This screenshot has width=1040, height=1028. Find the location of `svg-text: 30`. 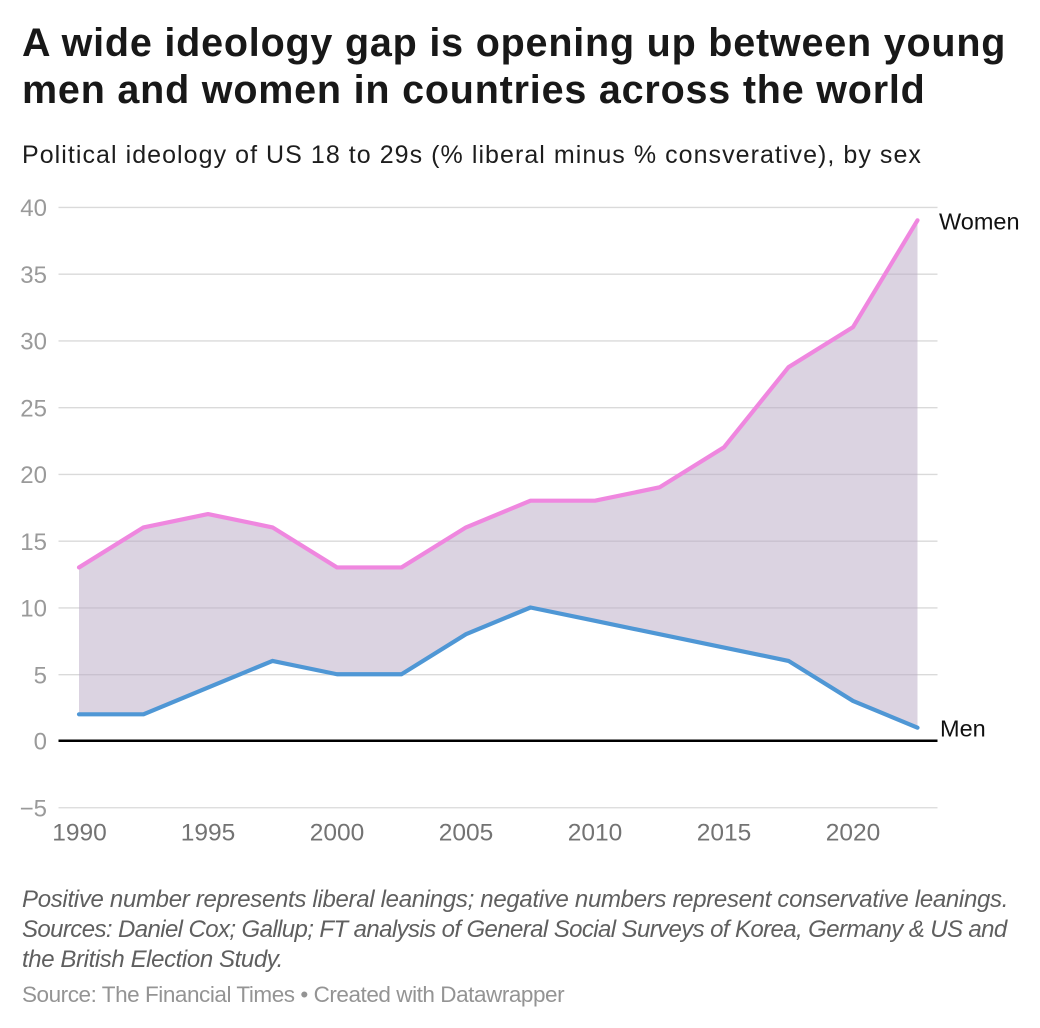

svg-text: 30 is located at coordinates (33, 342).